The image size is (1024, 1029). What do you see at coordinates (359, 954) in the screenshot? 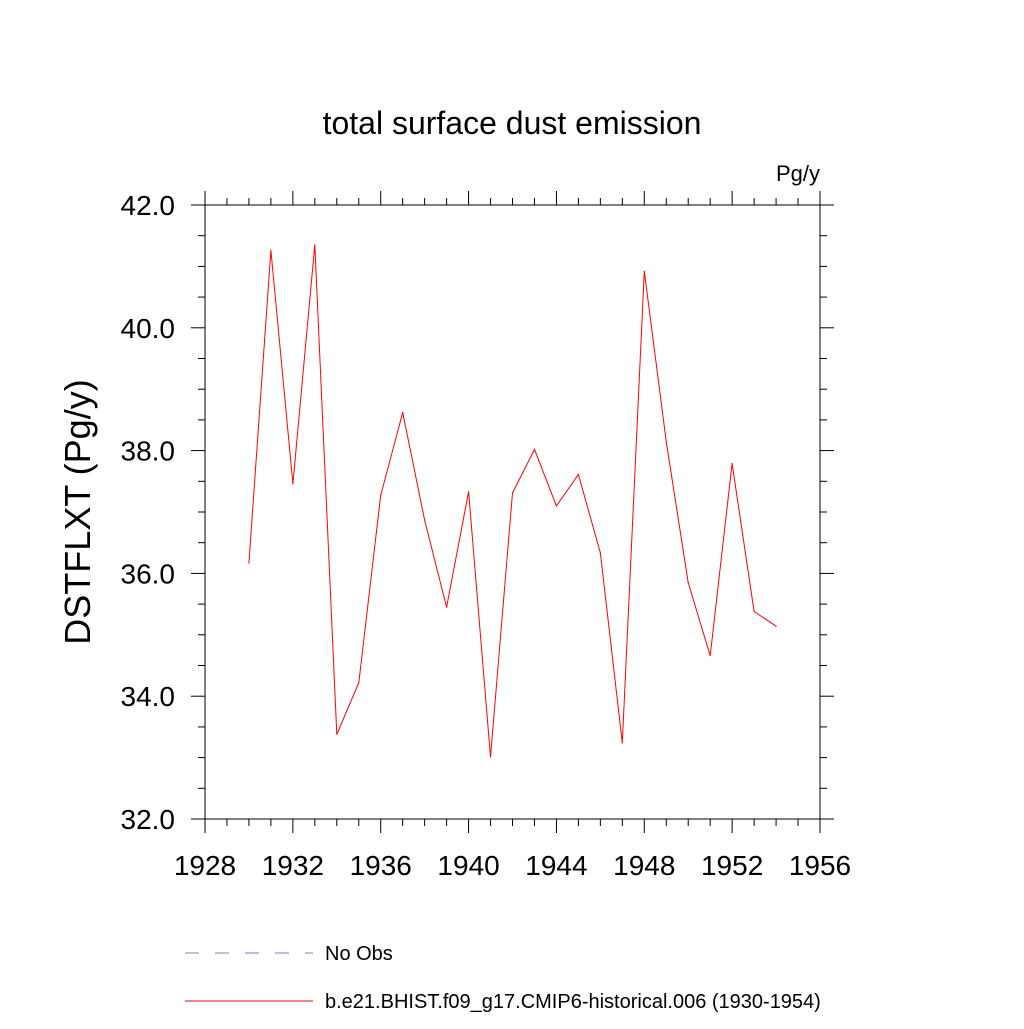
I see `legend-label: No Obs` at bounding box center [359, 954].